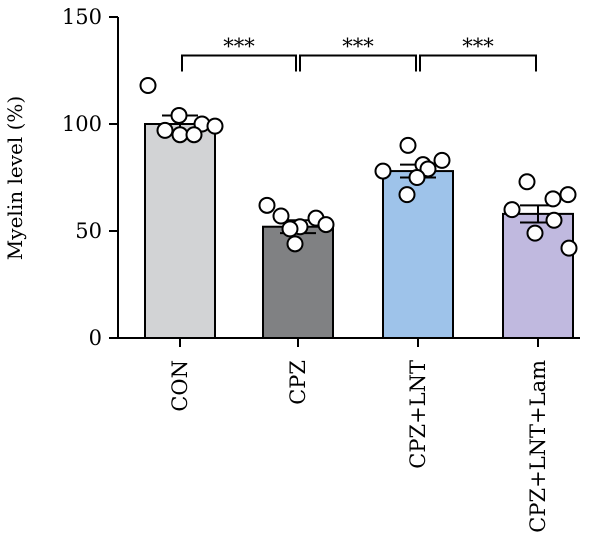 Image resolution: width=600 pixels, height=549 pixels. What do you see at coordinates (359, 174) in the screenshot?
I see `error-bars` at bounding box center [359, 174].